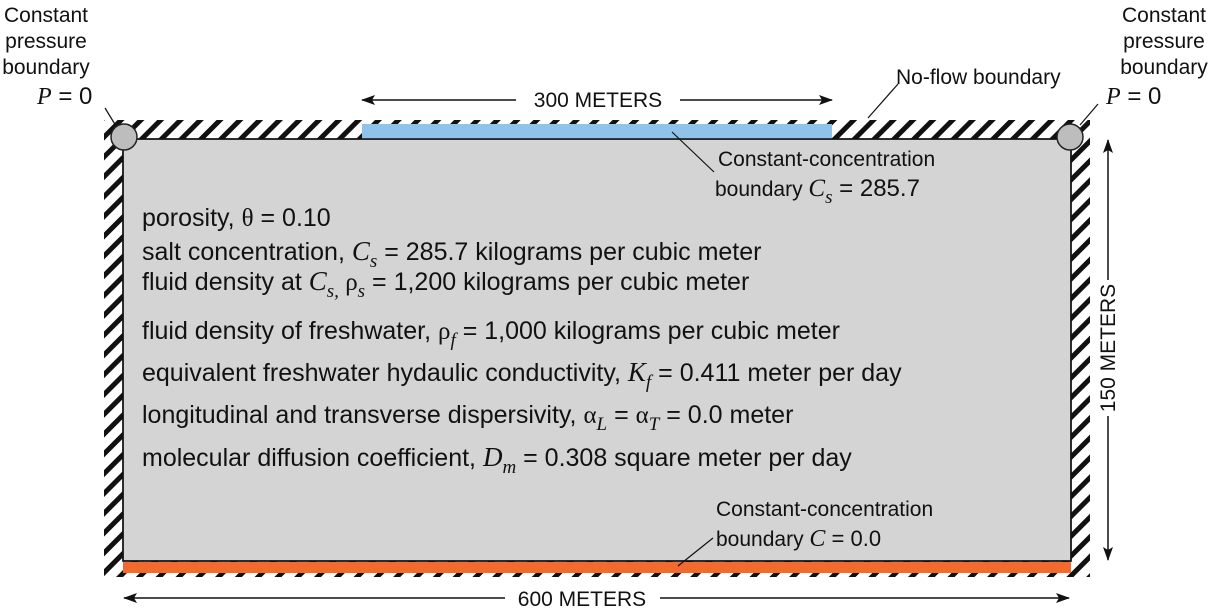  What do you see at coordinates (826, 159) in the screenshot?
I see `top-conc-line1: Constant-concentration` at bounding box center [826, 159].